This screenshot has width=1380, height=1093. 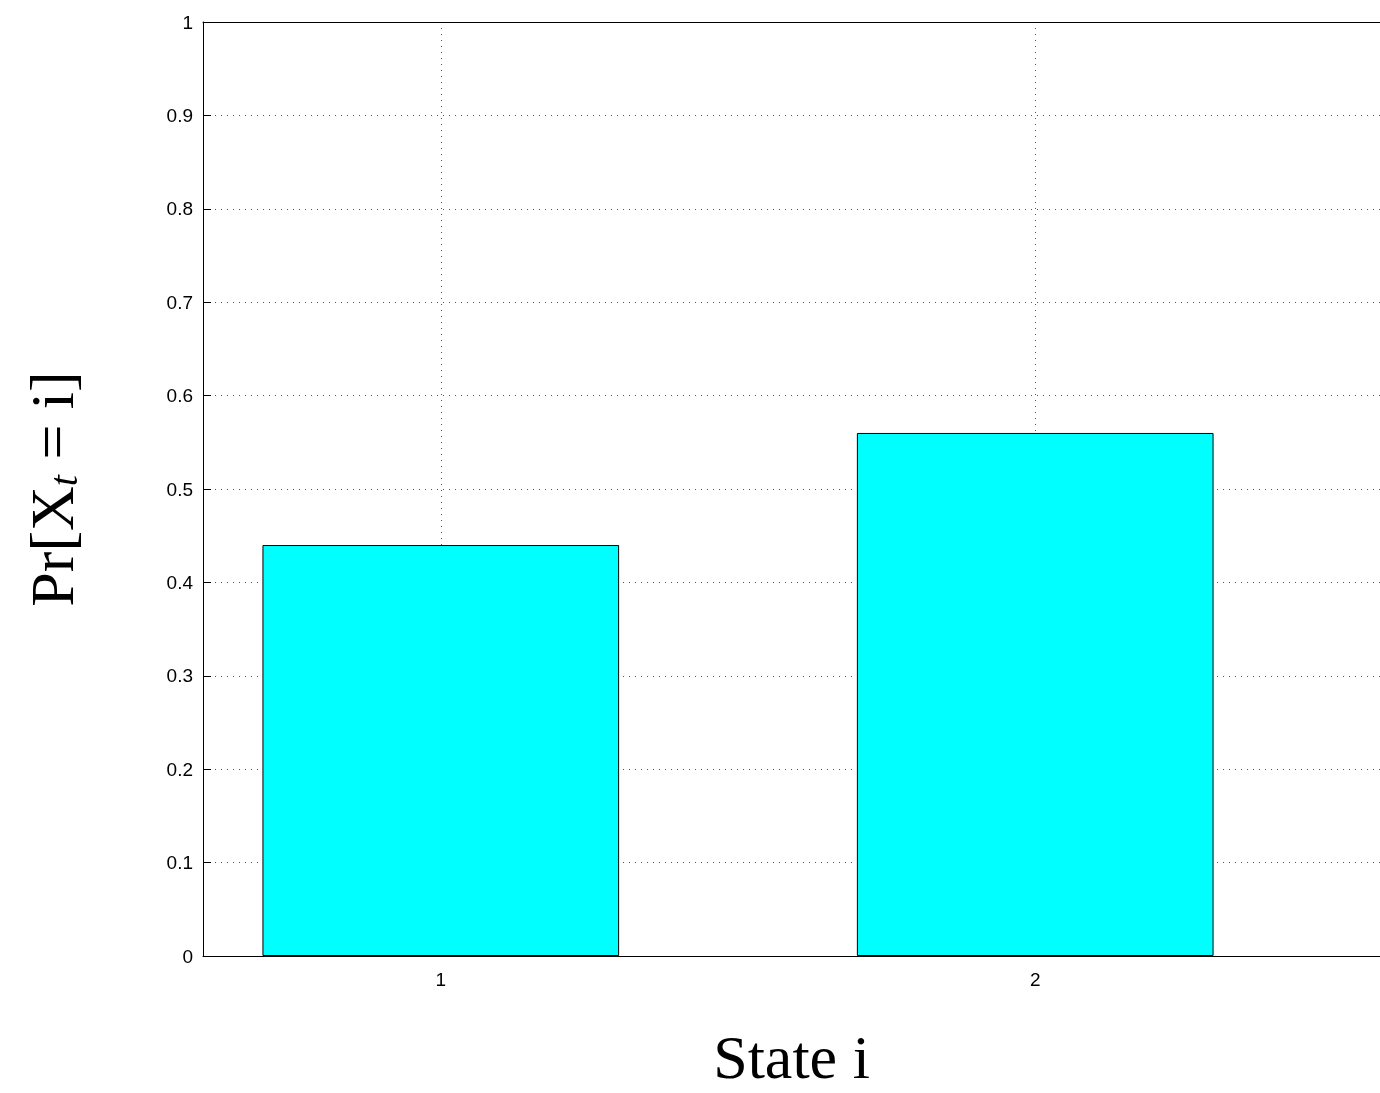 What do you see at coordinates (179, 489) in the screenshot?
I see `y-tick-label: 0.5` at bounding box center [179, 489].